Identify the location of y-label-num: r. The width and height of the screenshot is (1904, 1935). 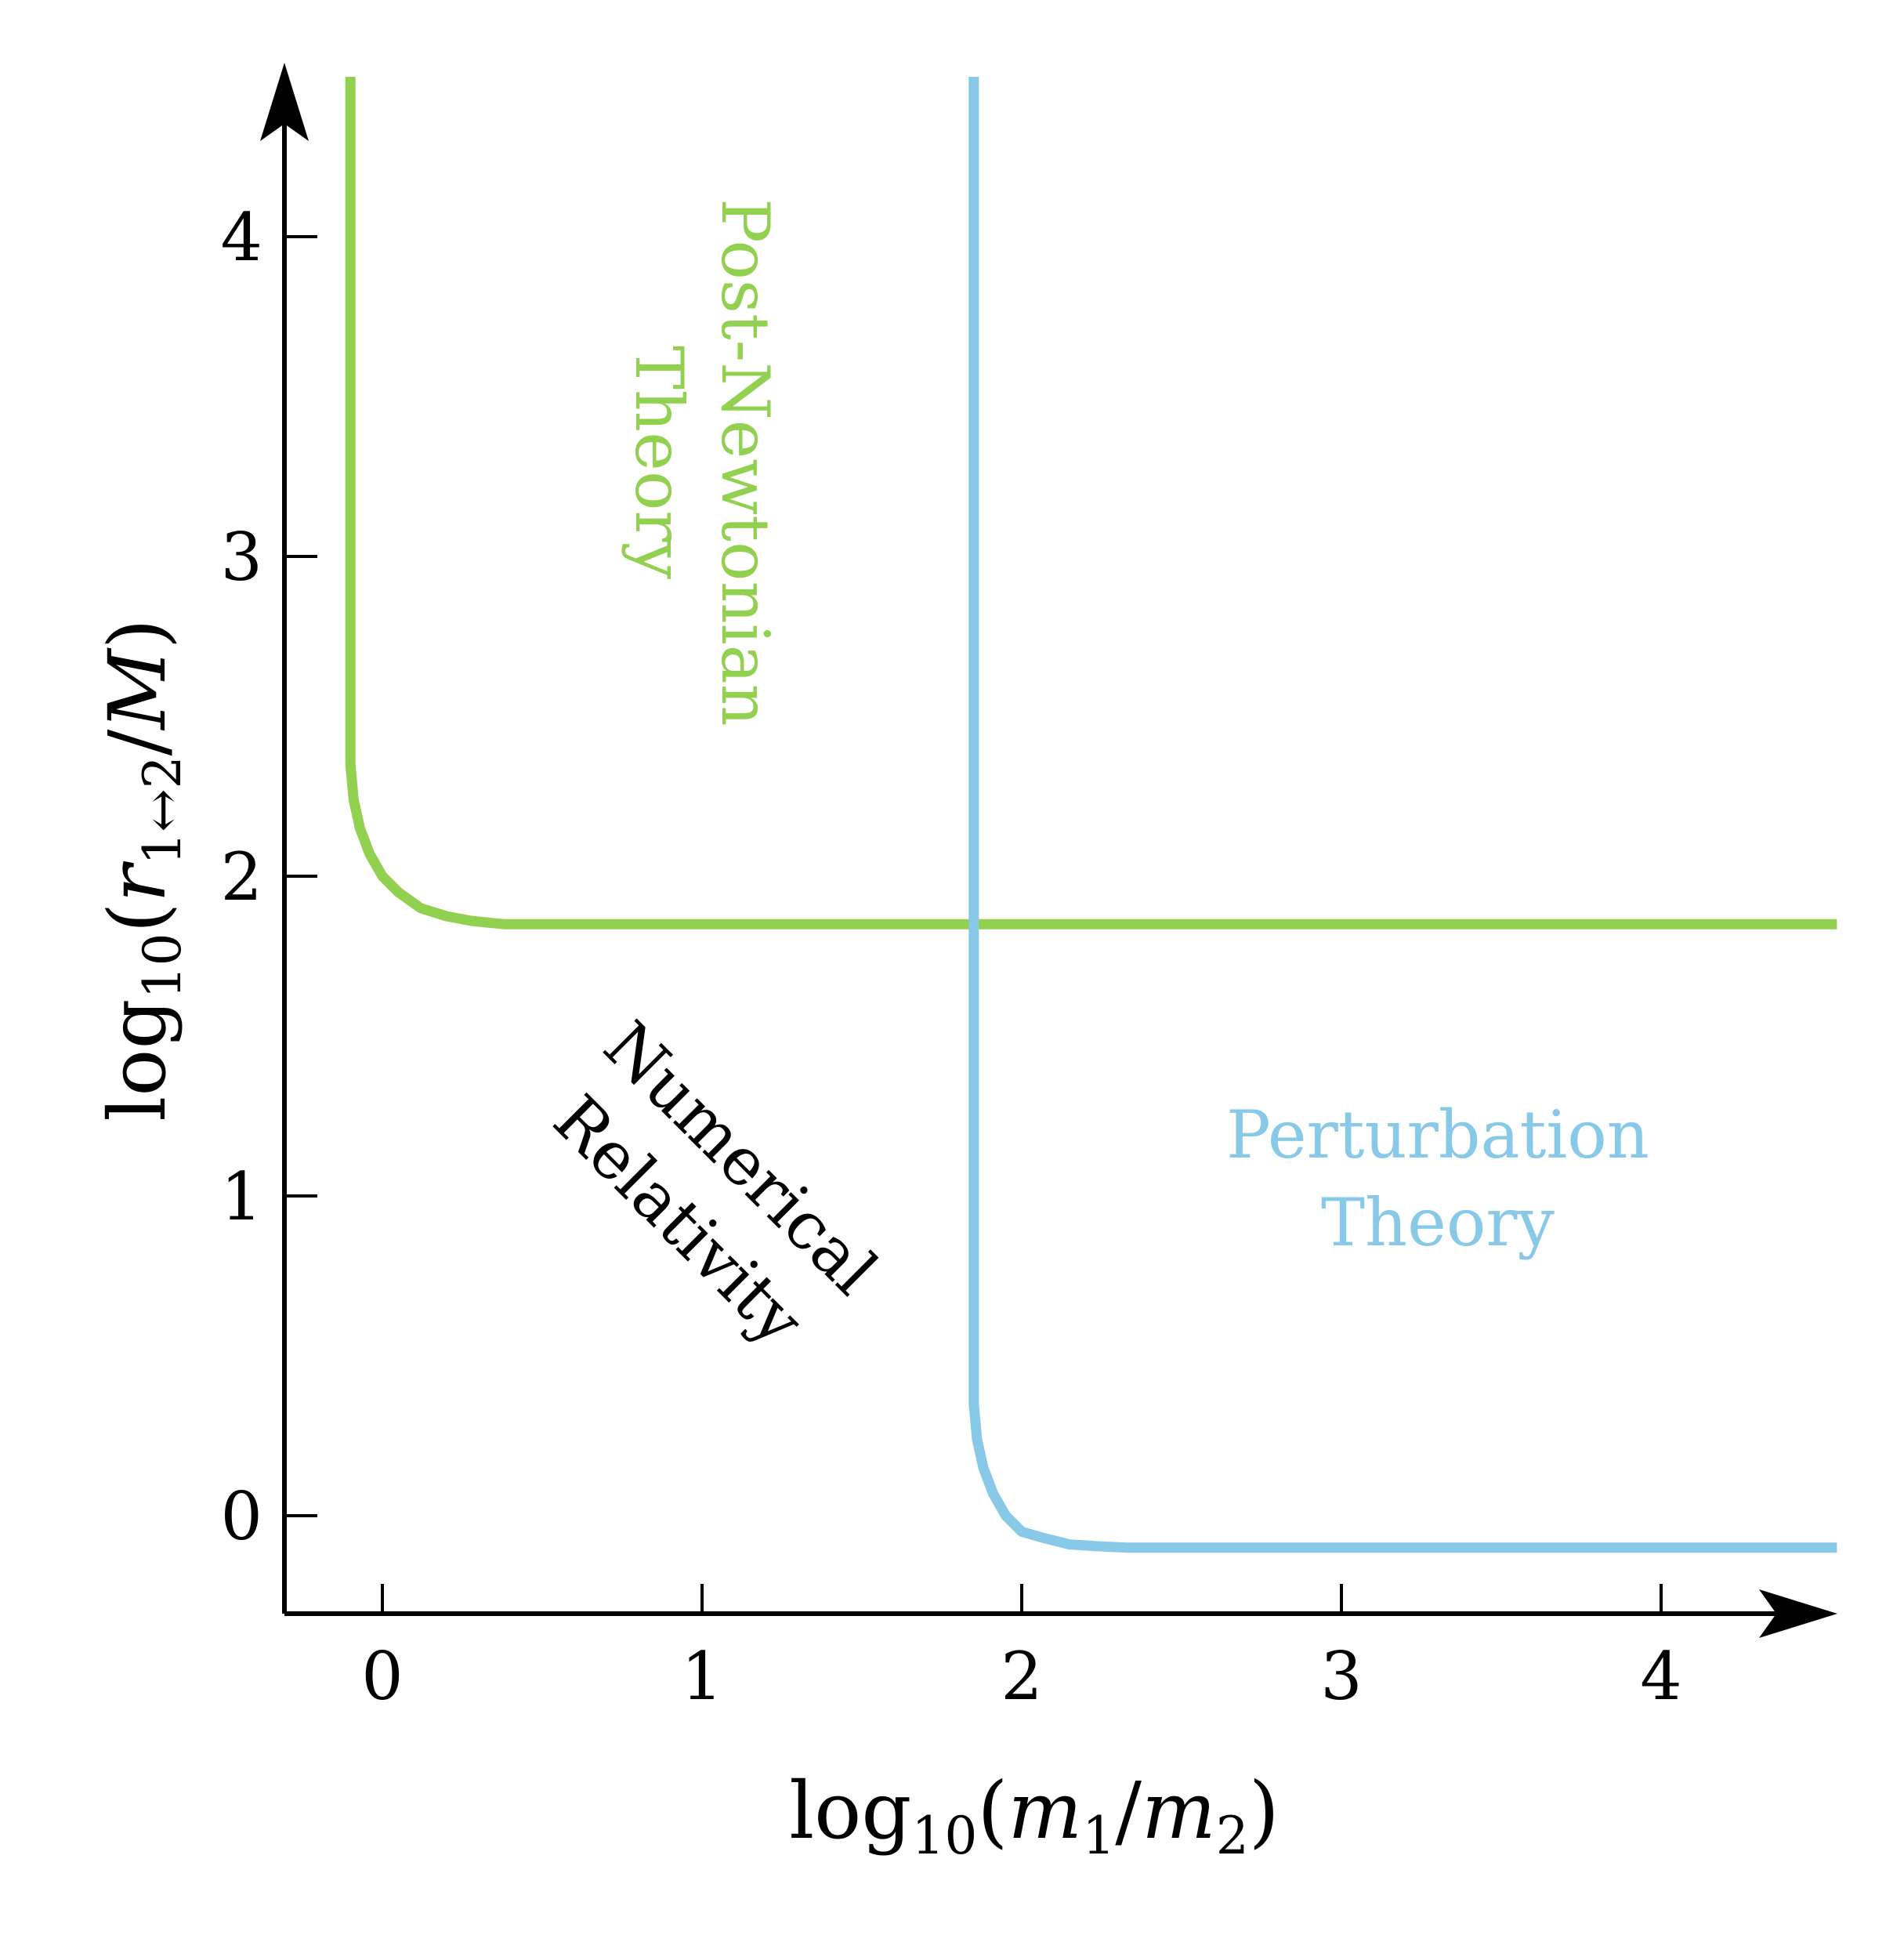
(137, 882).